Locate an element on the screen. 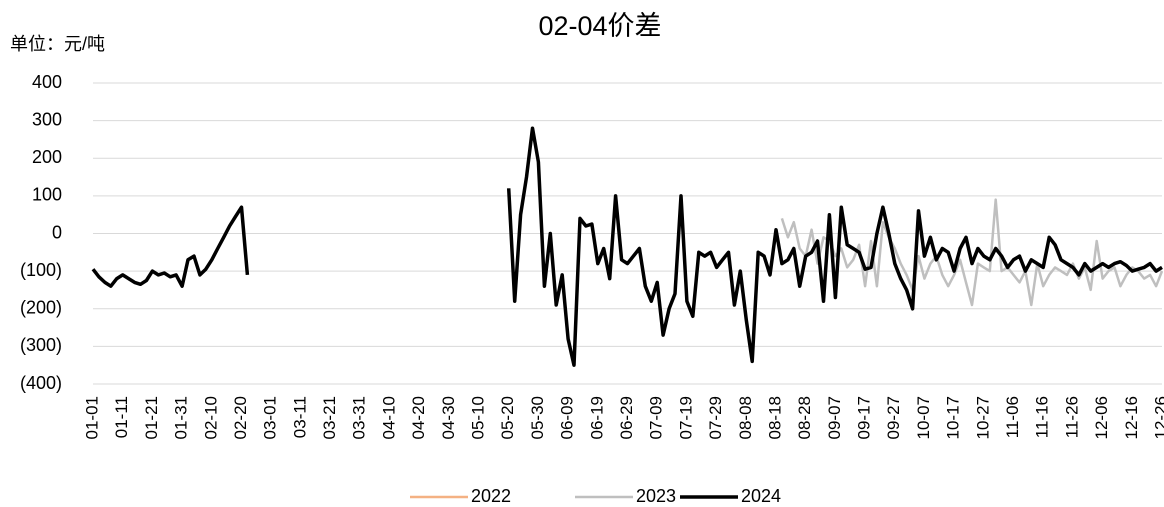  x-tick-label: 01-21 is located at coordinates (151, 417).